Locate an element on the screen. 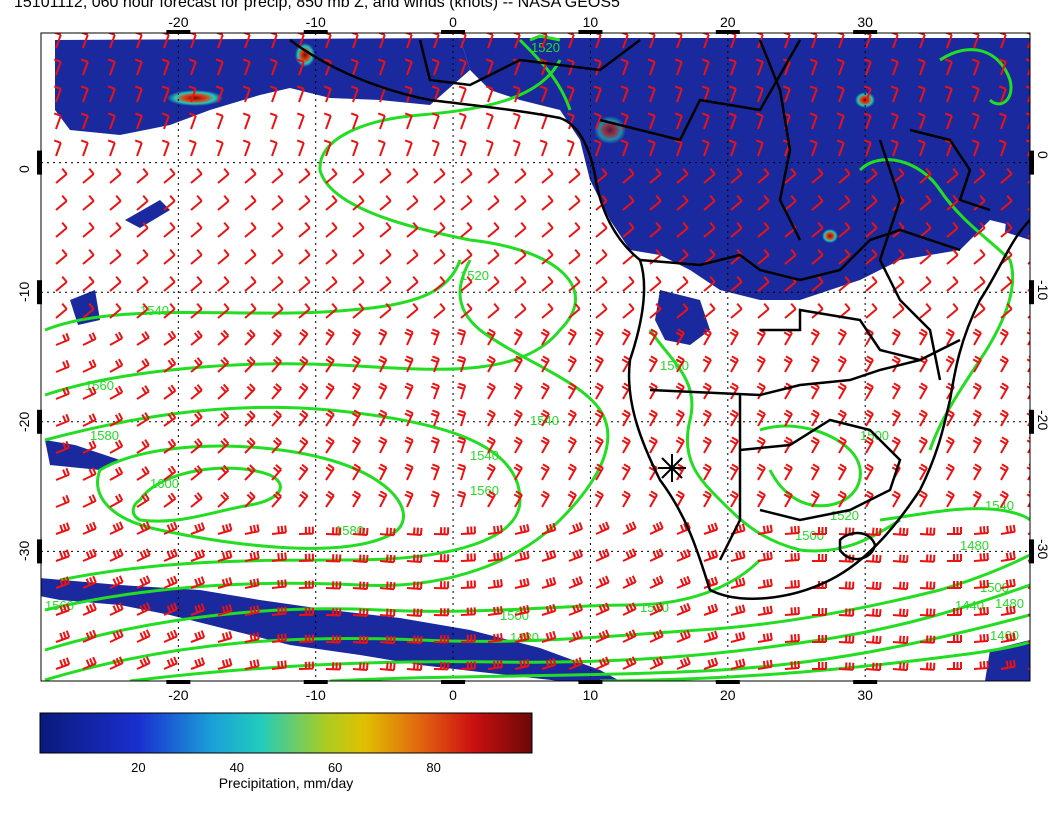 Image resolution: width=1056 pixels, height=816 pixels. contour-label: 1600 is located at coordinates (164, 483).